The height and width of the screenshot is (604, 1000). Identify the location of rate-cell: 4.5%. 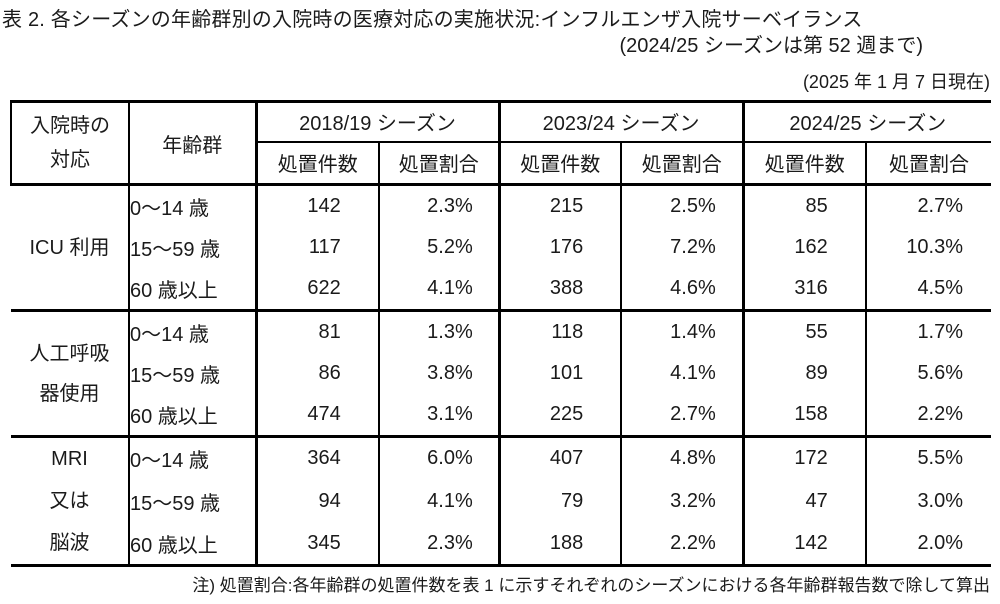
(928, 289).